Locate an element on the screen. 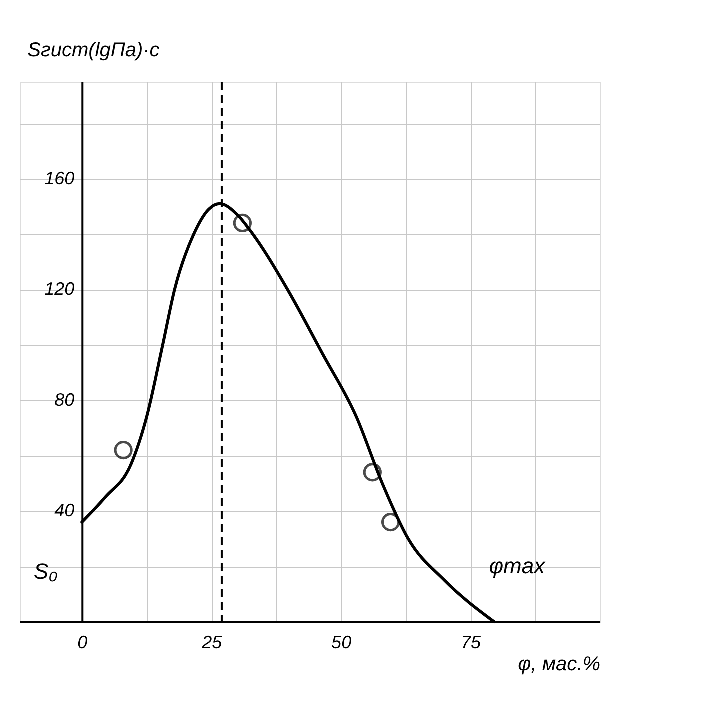 Image resolution: width=710 pixels, height=717 pixels. annotation: φmax is located at coordinates (517, 566).